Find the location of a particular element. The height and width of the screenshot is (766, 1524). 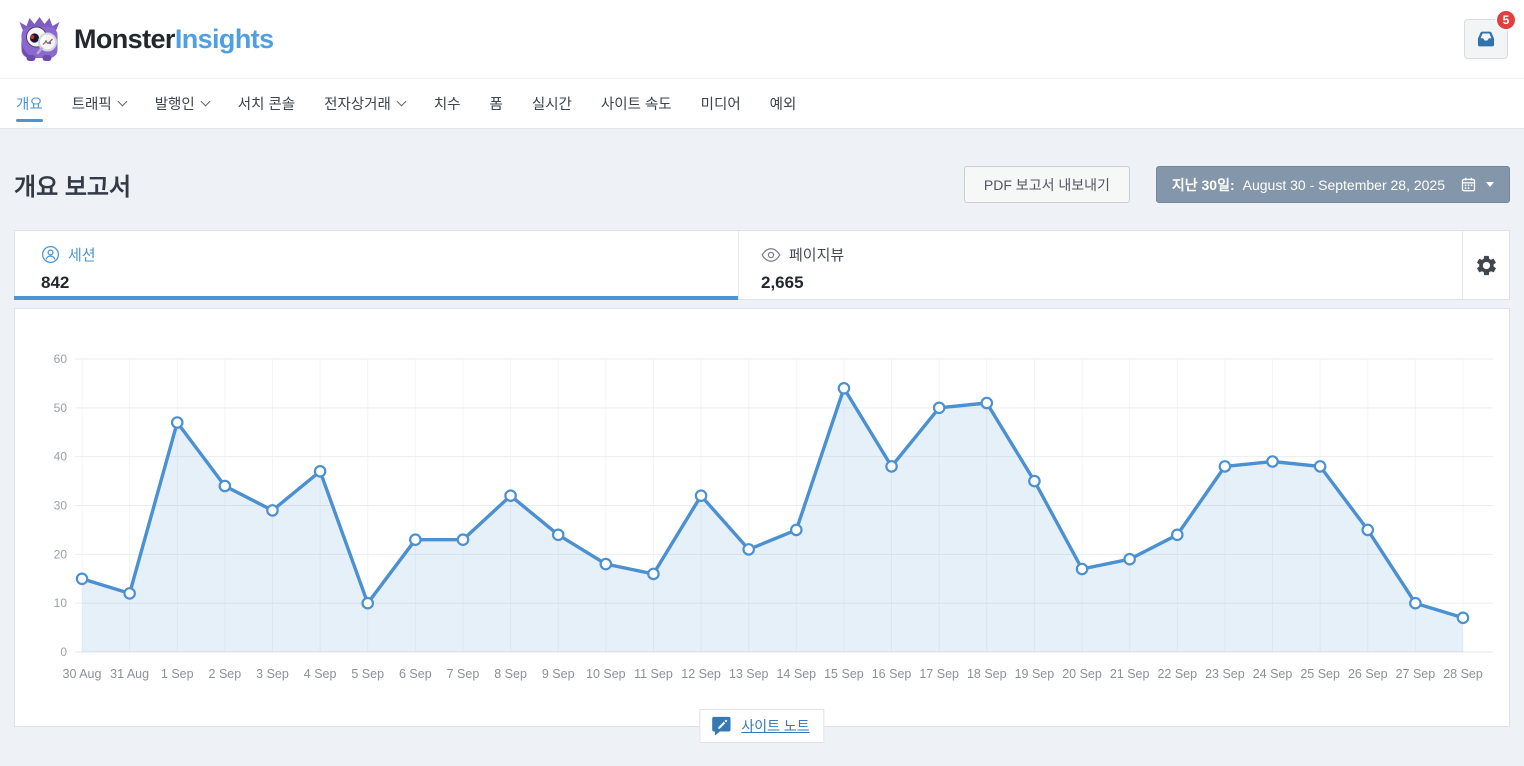

nav-item-site-speed: 사이트 속도 is located at coordinates (636, 103).